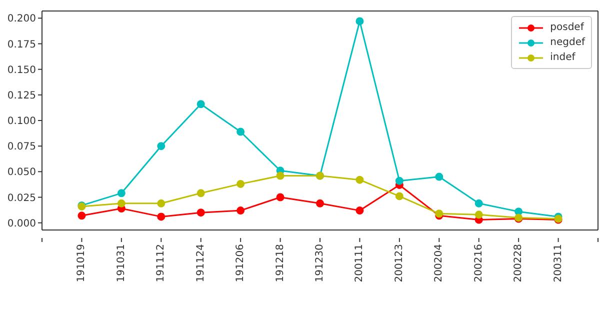 This screenshot has width=608, height=332. What do you see at coordinates (518, 263) in the screenshot?
I see `x-tick-label: 200228` at bounding box center [518, 263].